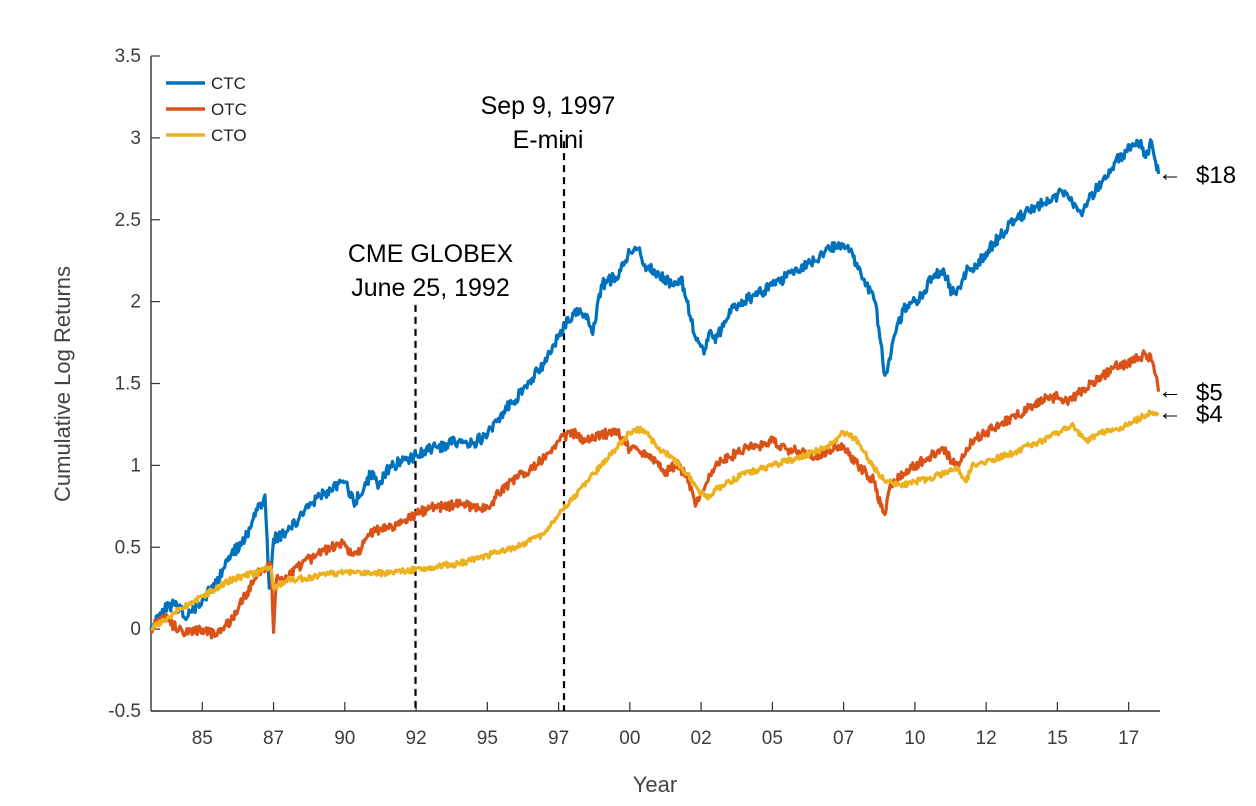 The image size is (1256, 806). What do you see at coordinates (665, 725) in the screenshot?
I see `x-axis-ticks: 85 87 90 92 95 97 00 02 05 07 10 12 15 17` at bounding box center [665, 725].